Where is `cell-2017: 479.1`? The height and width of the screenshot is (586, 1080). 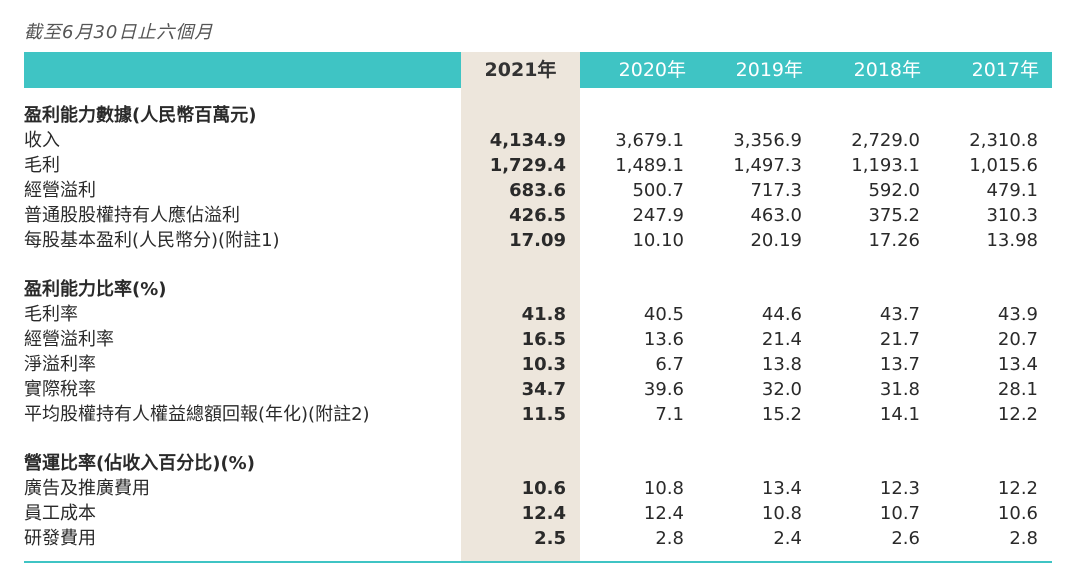 cell-2017: 479.1 is located at coordinates (1012, 190).